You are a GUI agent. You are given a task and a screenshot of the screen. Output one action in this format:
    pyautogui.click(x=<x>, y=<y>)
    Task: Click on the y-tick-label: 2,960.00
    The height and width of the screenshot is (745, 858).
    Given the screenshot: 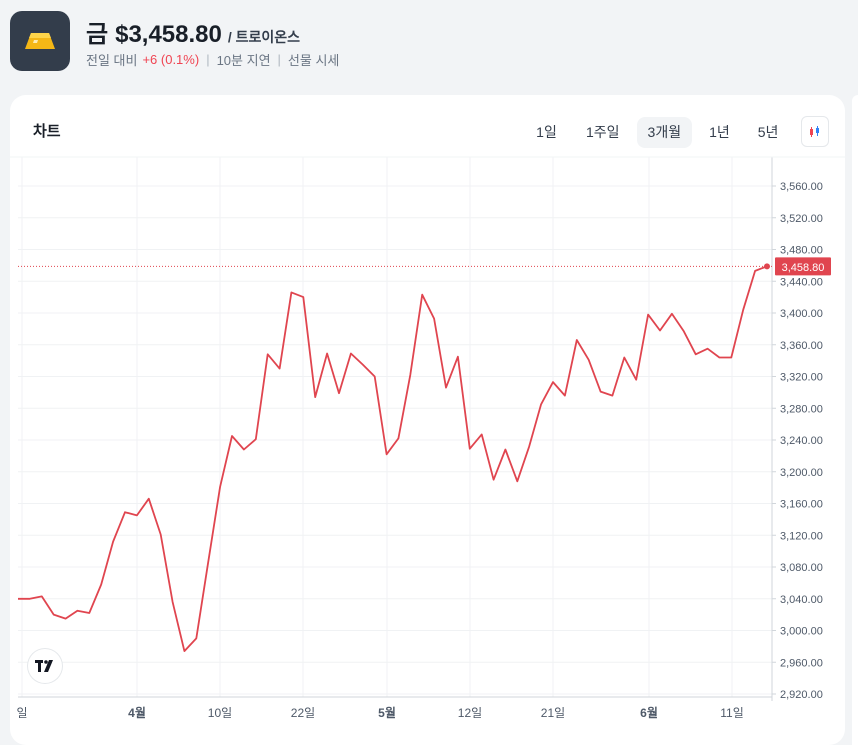 What is the action you would take?
    pyautogui.click(x=801, y=663)
    